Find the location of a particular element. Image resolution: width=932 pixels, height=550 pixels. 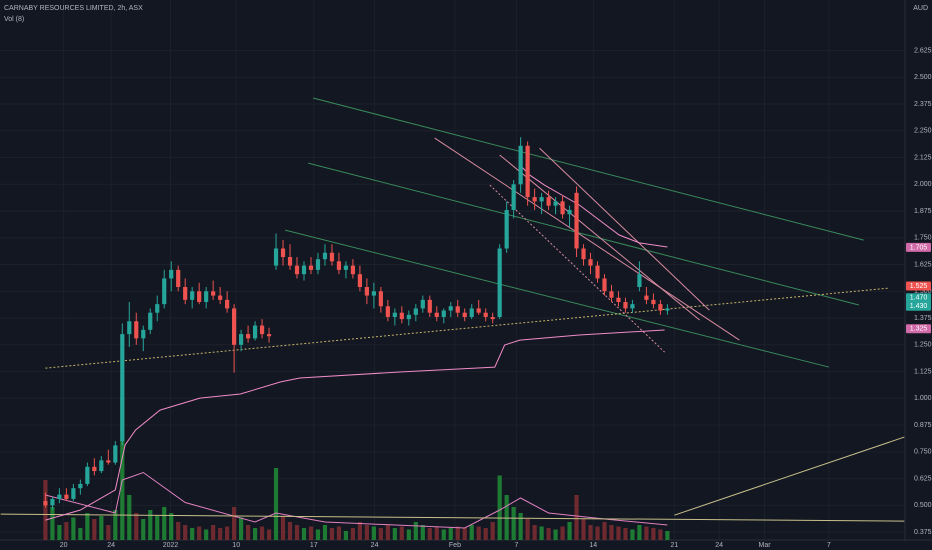

price-tag is located at coordinates (918, 298).